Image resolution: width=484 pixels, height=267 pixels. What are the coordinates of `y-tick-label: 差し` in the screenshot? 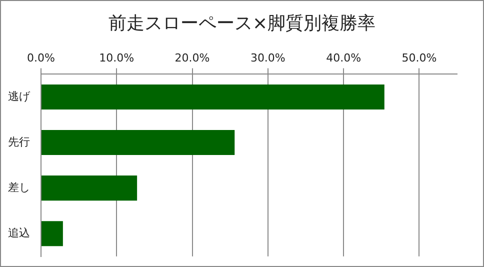 It's located at (19, 187).